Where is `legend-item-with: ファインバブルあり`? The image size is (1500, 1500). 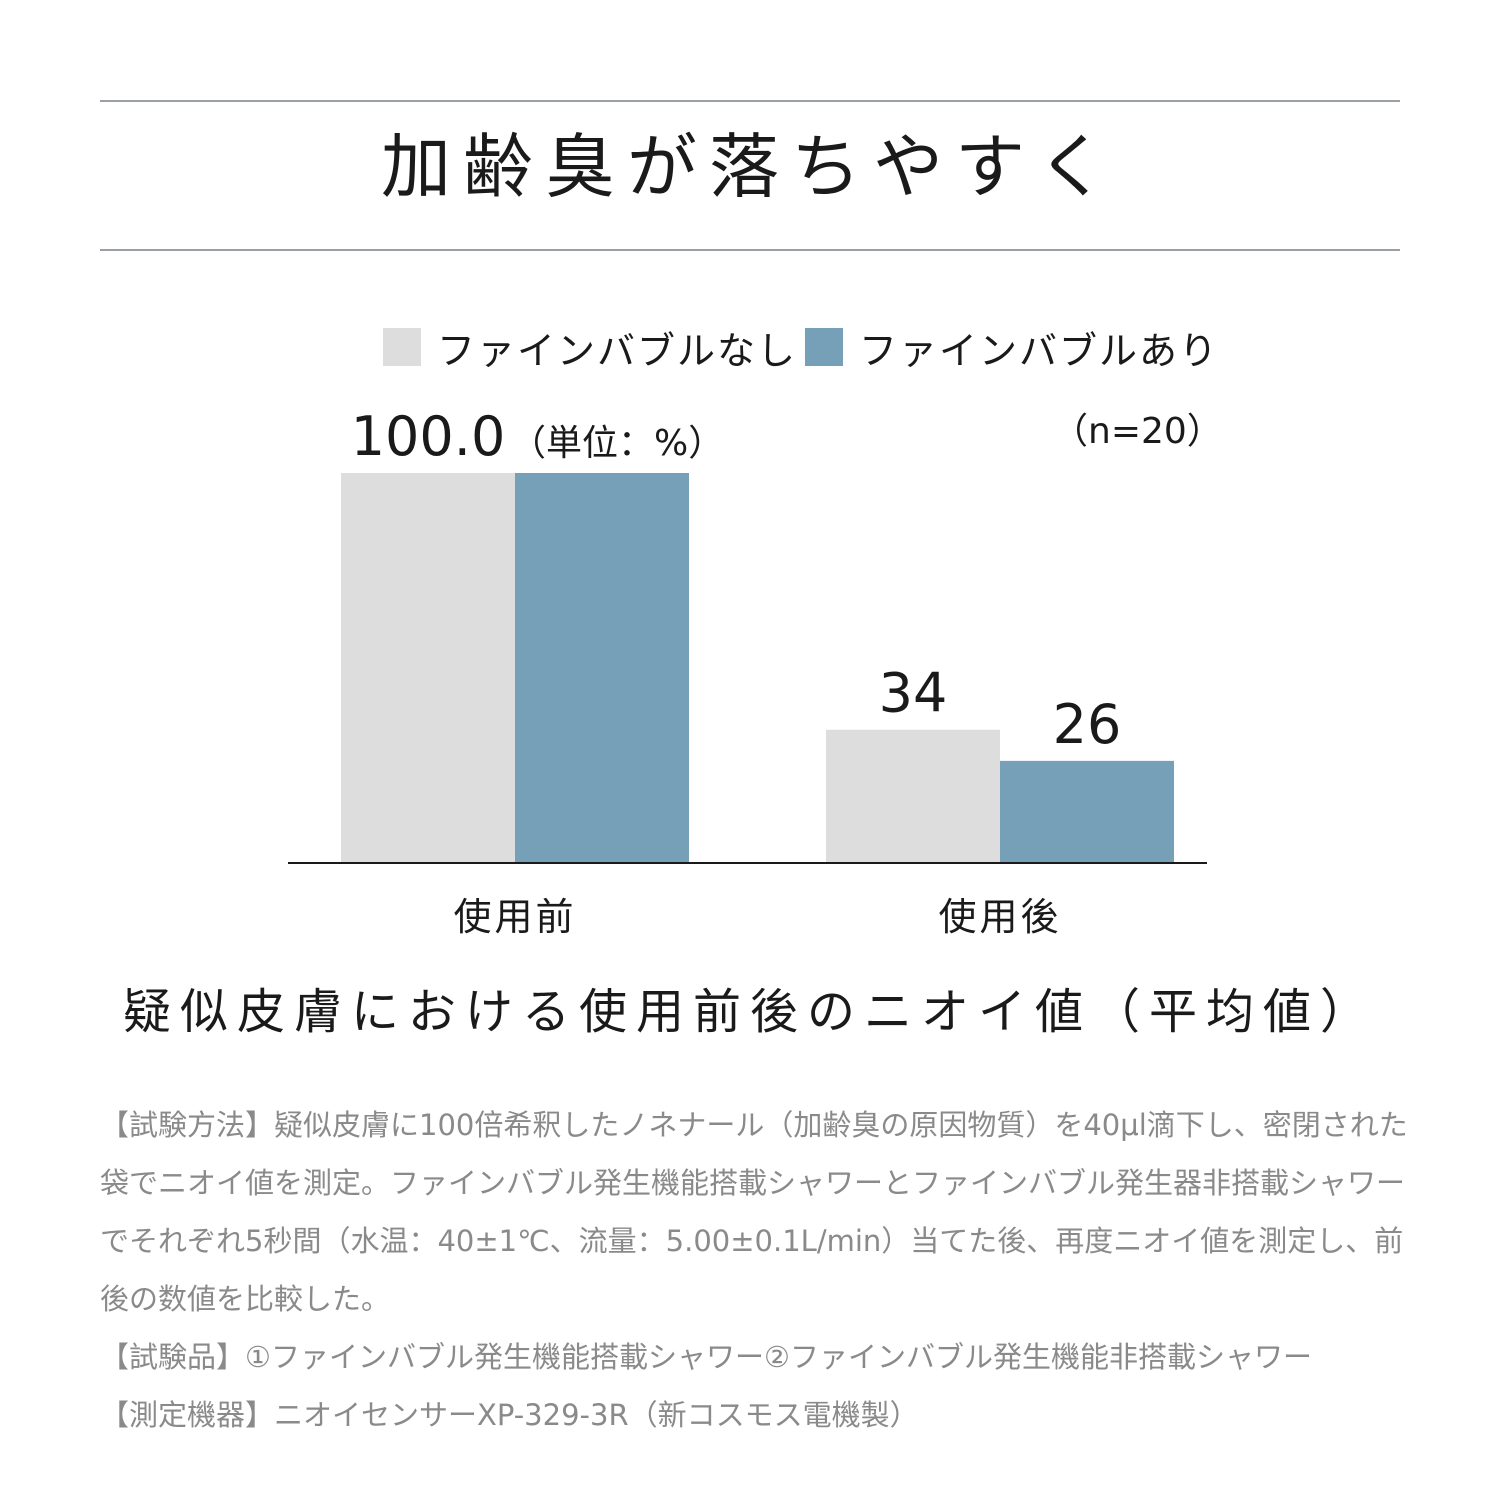 legend-item-with: ファインバブルあり is located at coordinates (1012, 347).